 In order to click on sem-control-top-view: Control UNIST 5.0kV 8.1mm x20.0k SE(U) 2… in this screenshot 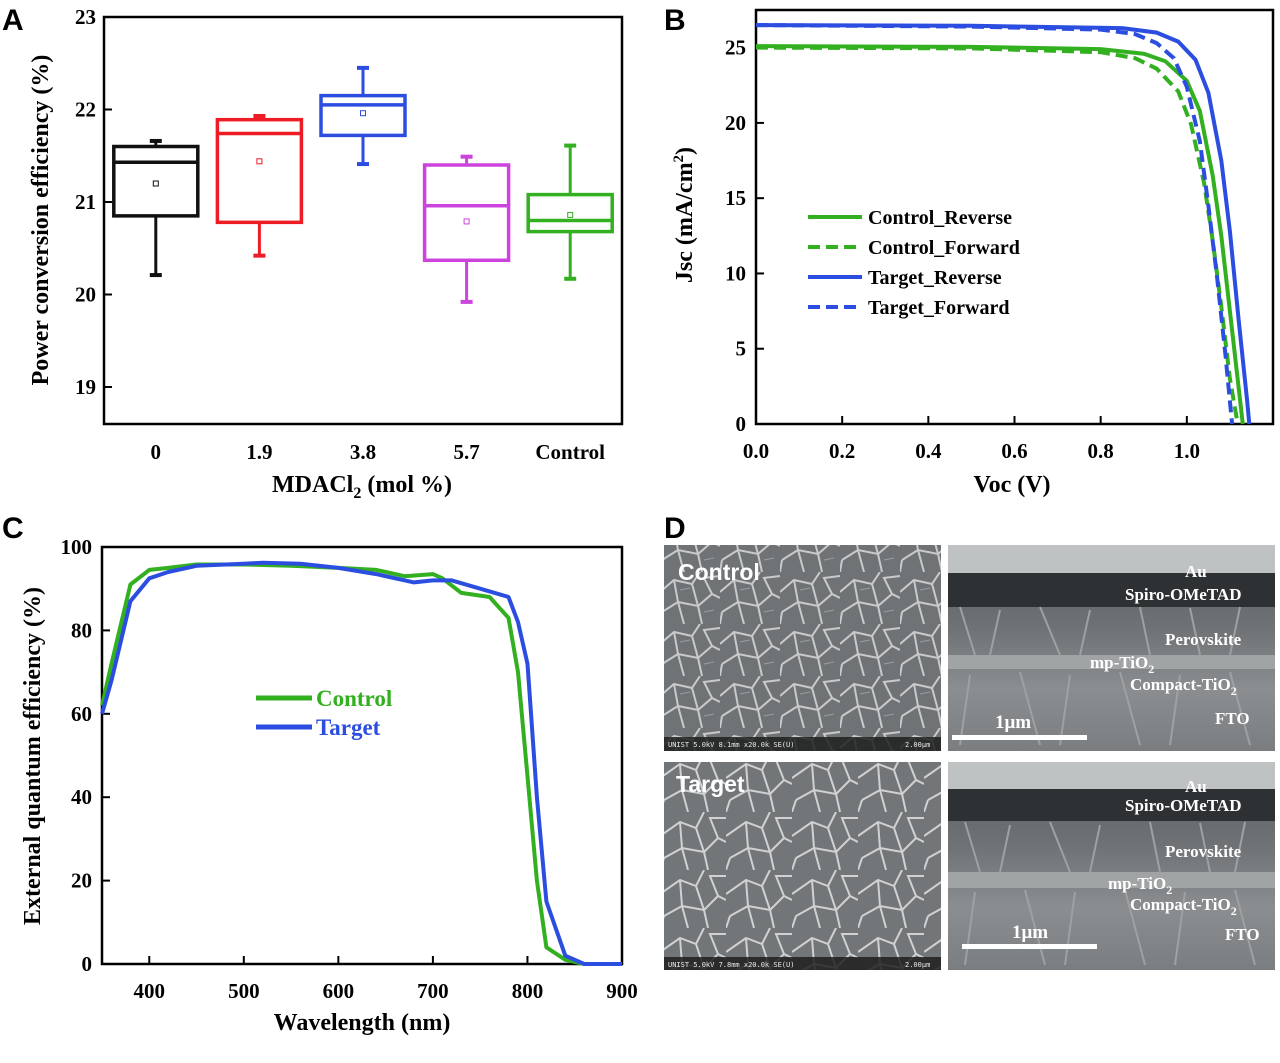, I will do `click(802, 648)`.